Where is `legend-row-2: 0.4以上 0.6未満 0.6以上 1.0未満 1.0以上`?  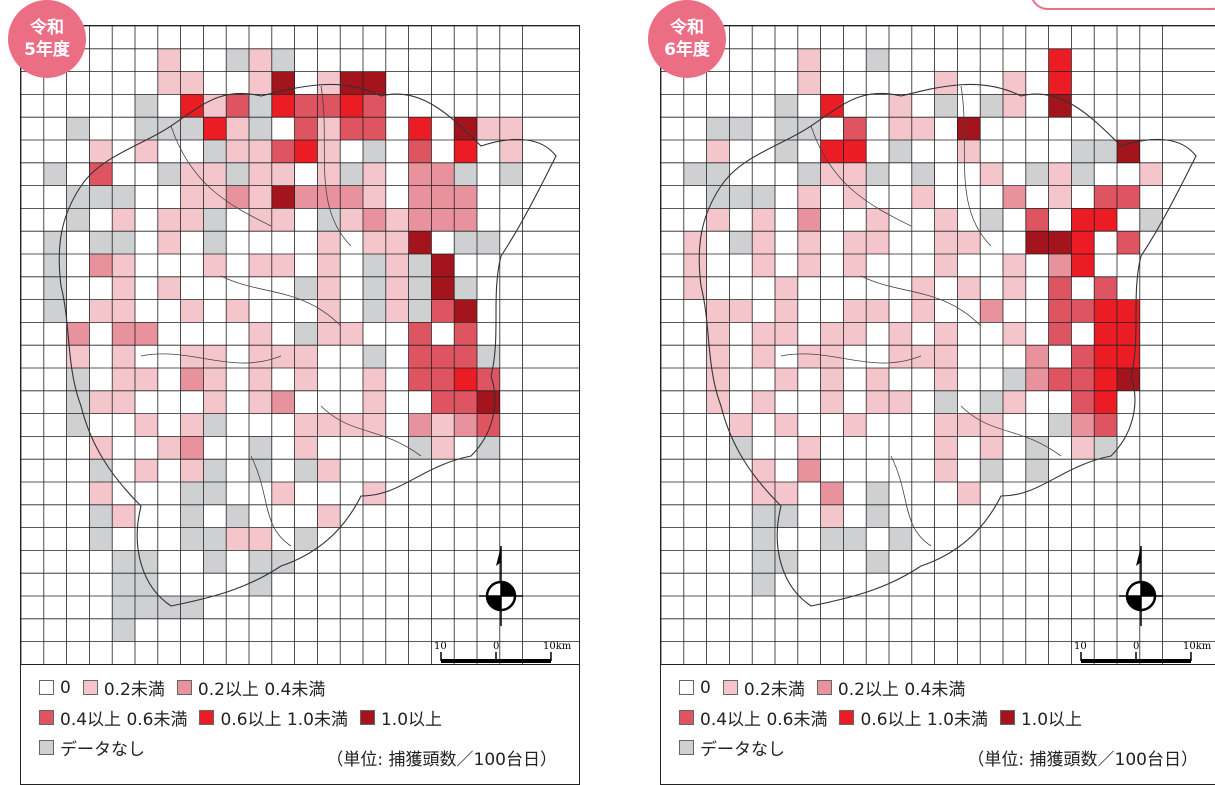
legend-row-2: 0.4以上 0.6未満 0.6以上 1.0未満 1.0以上 is located at coordinates (246, 717).